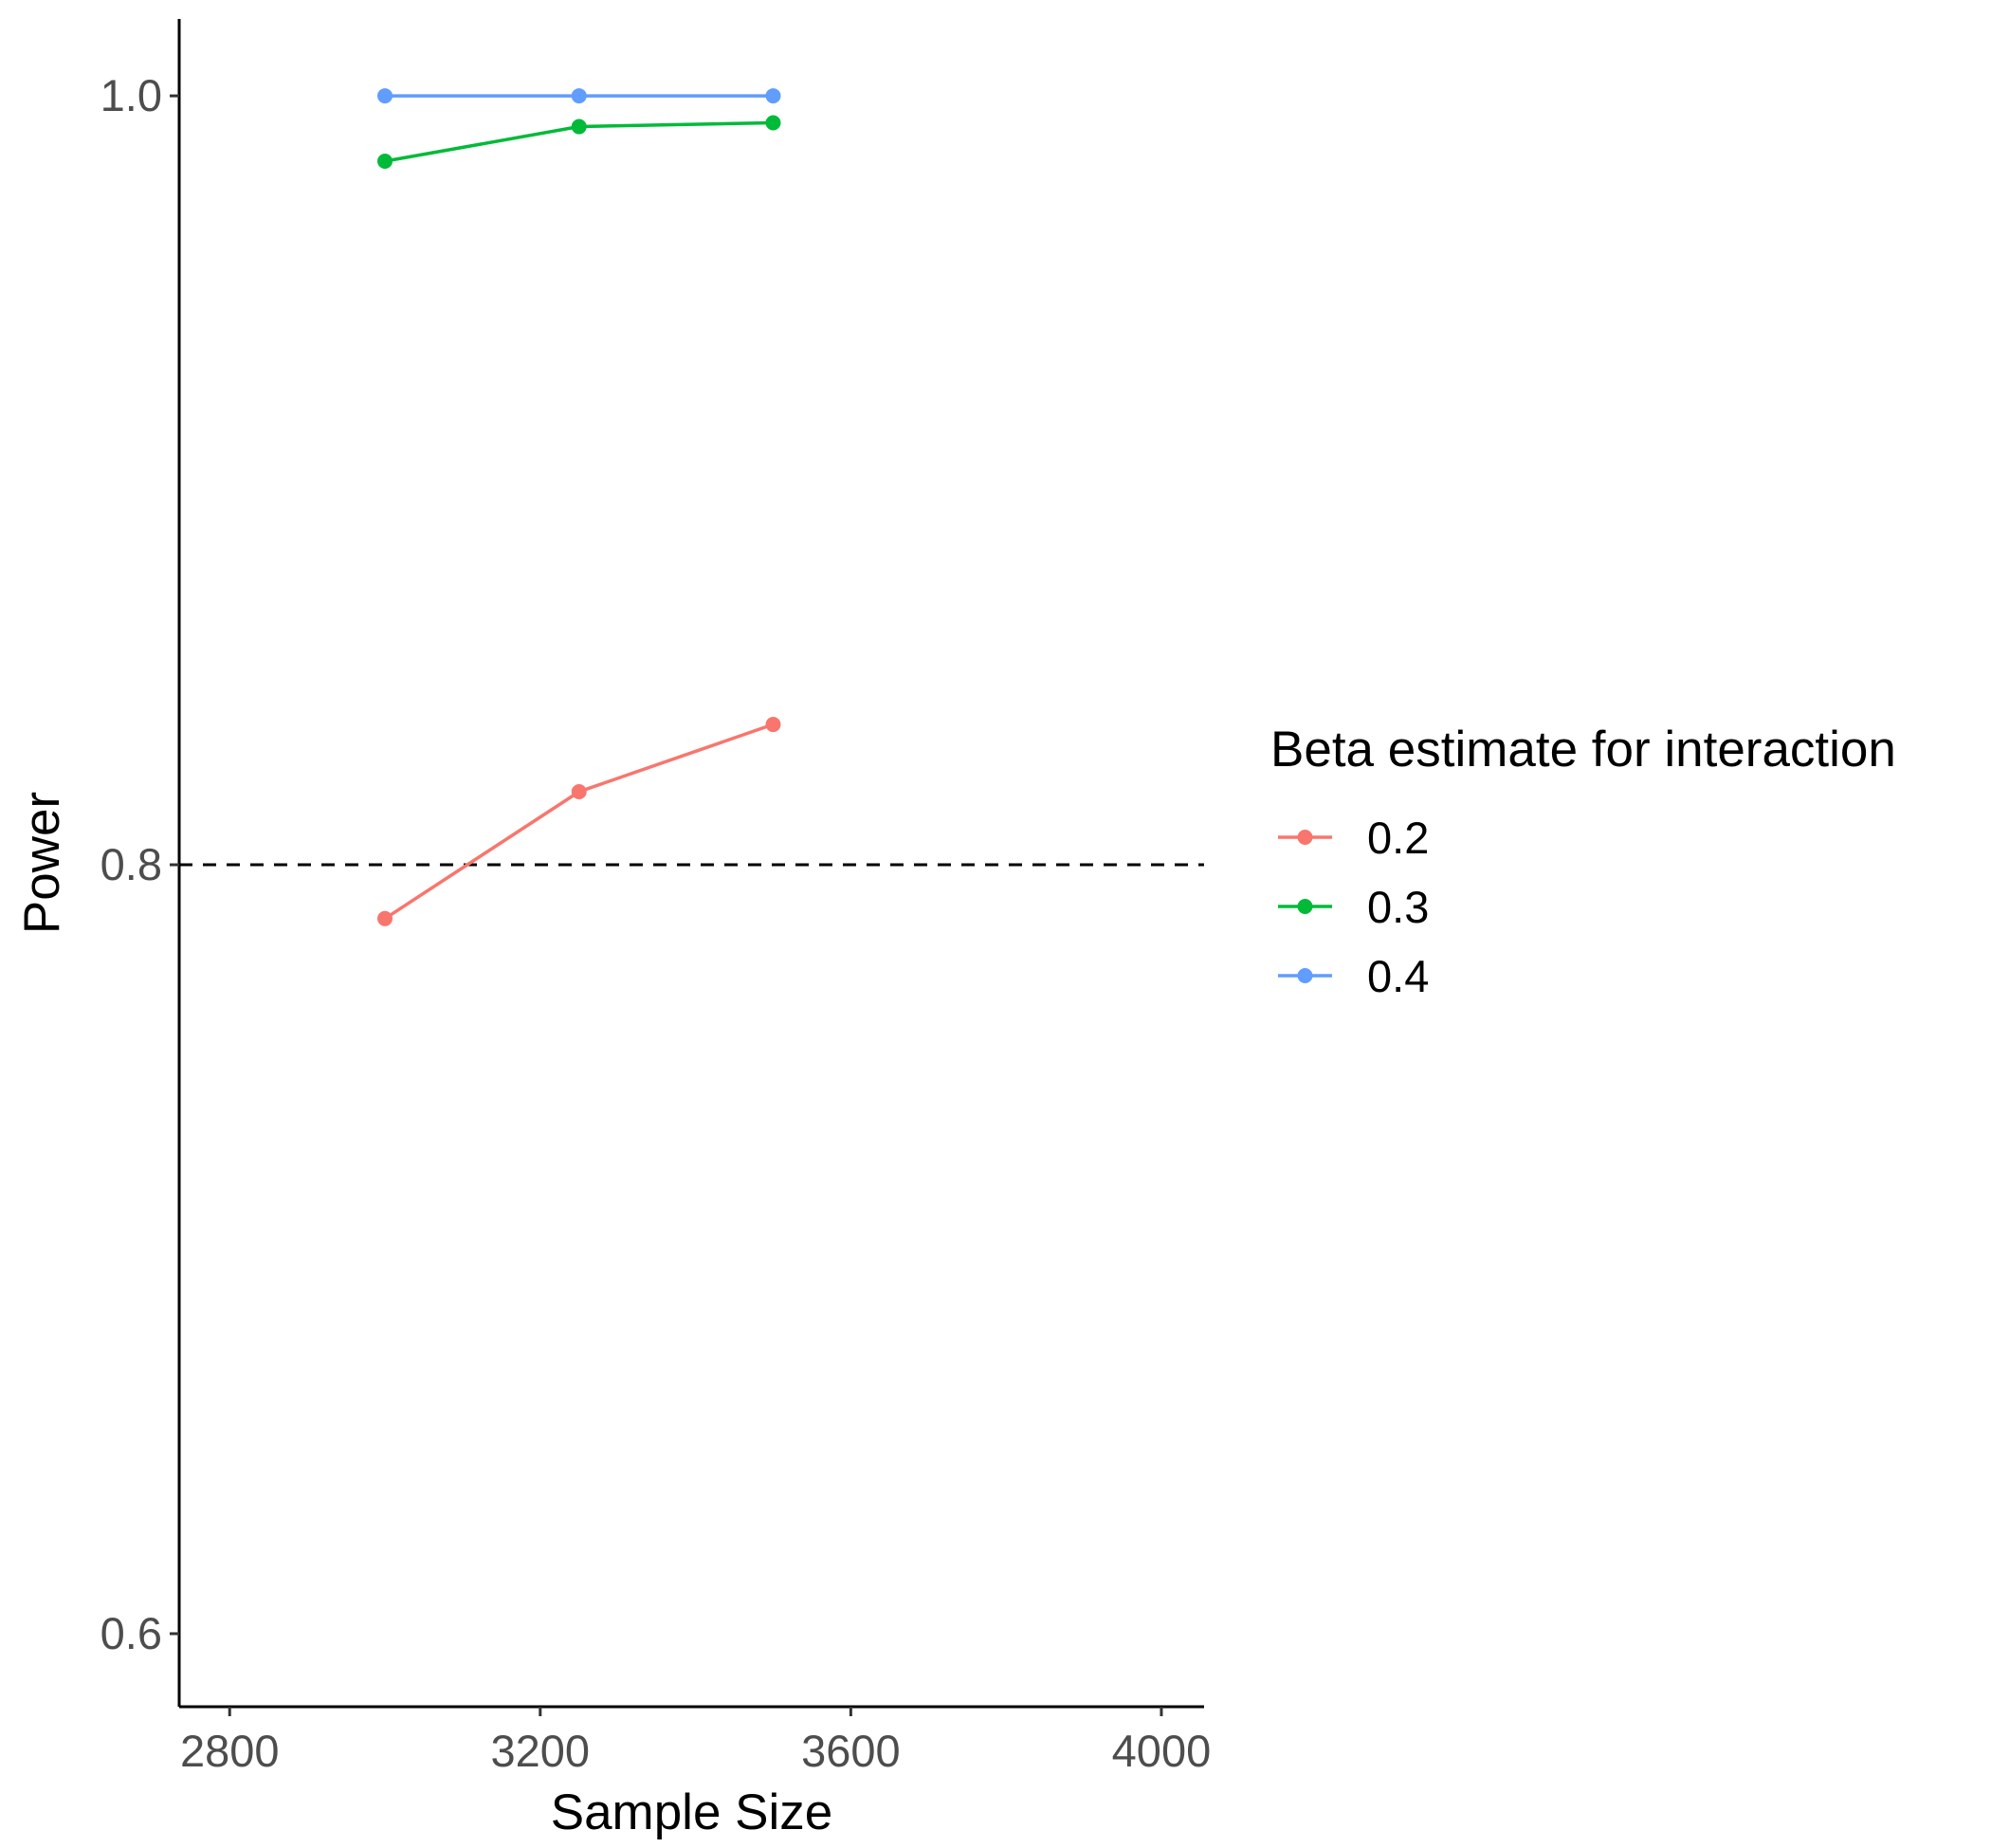  I want to click on legend-label: 0.2, so click(1398, 838).